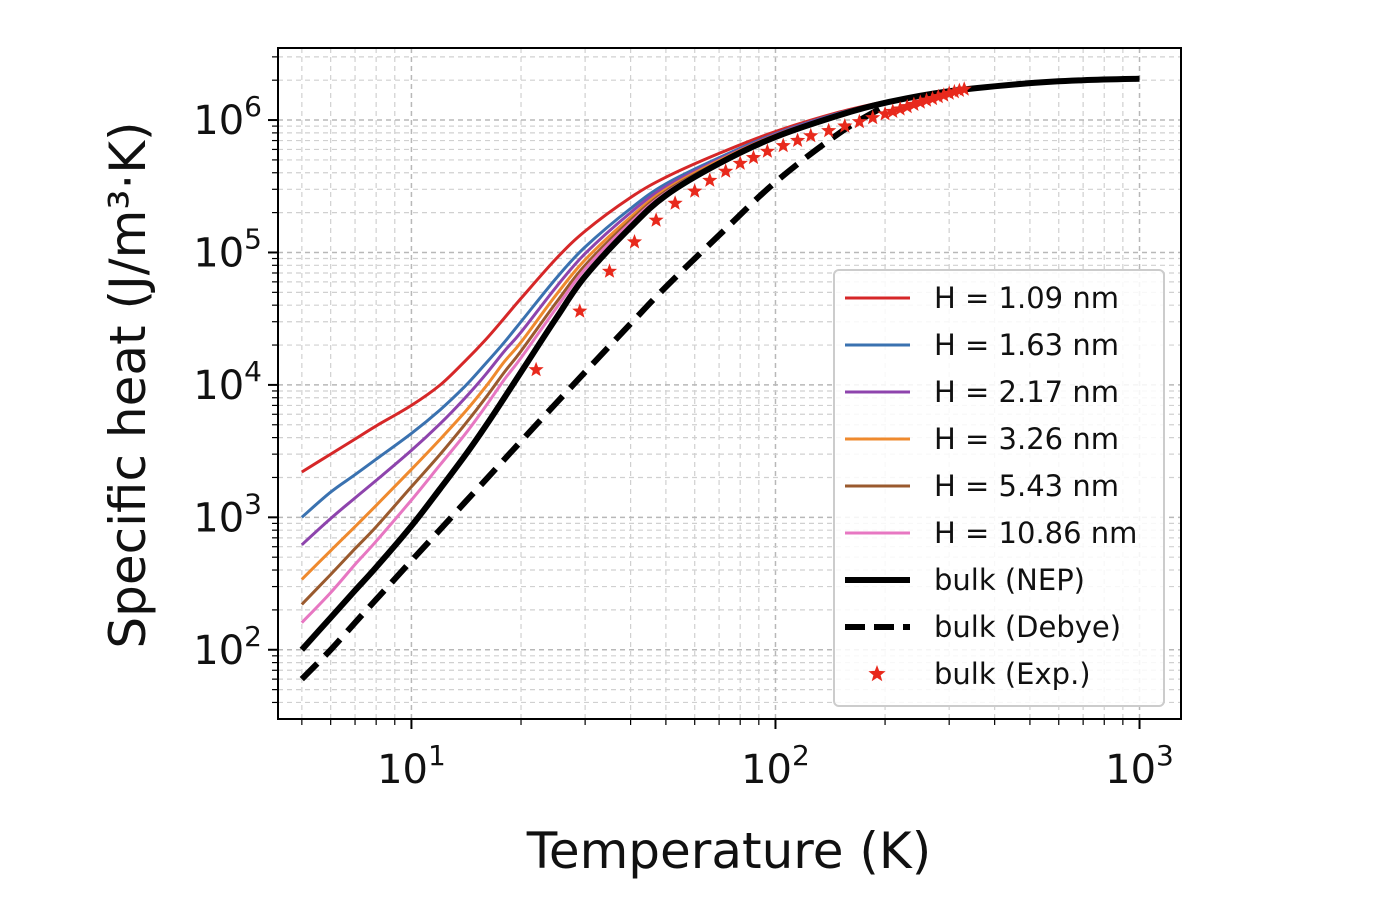 The width and height of the screenshot is (1378, 906). I want to click on y-tick-label: 10⁶, so click(227, 117).